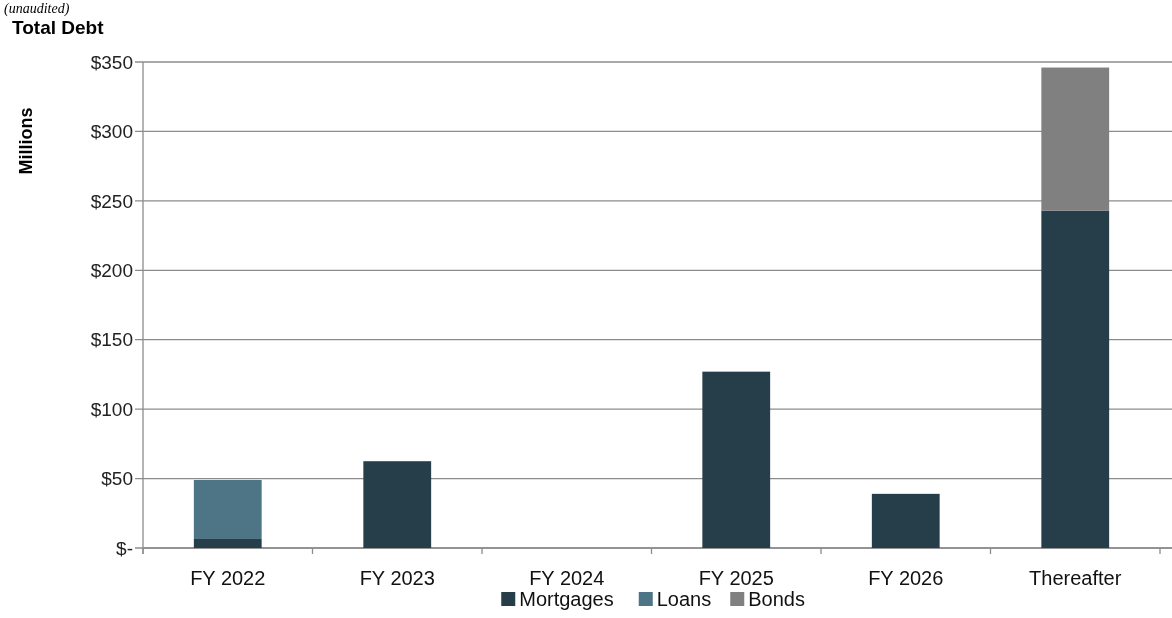 Image resolution: width=1172 pixels, height=618 pixels. What do you see at coordinates (736, 578) in the screenshot?
I see `x-tick-label: FY 2025` at bounding box center [736, 578].